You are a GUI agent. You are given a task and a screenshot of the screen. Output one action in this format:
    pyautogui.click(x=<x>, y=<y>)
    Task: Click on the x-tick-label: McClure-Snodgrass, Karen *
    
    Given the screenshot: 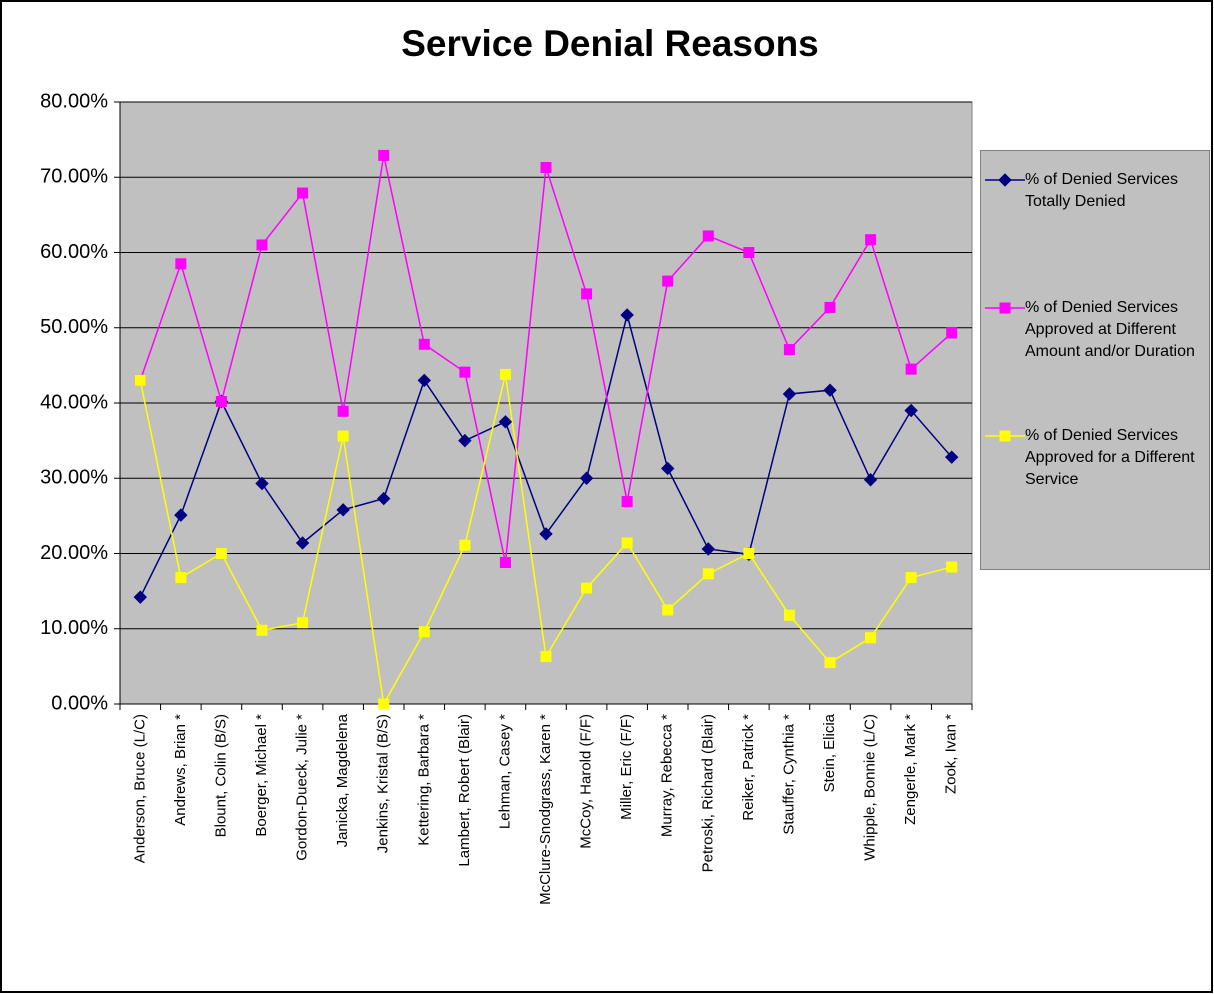 What is the action you would take?
    pyautogui.click(x=545, y=809)
    